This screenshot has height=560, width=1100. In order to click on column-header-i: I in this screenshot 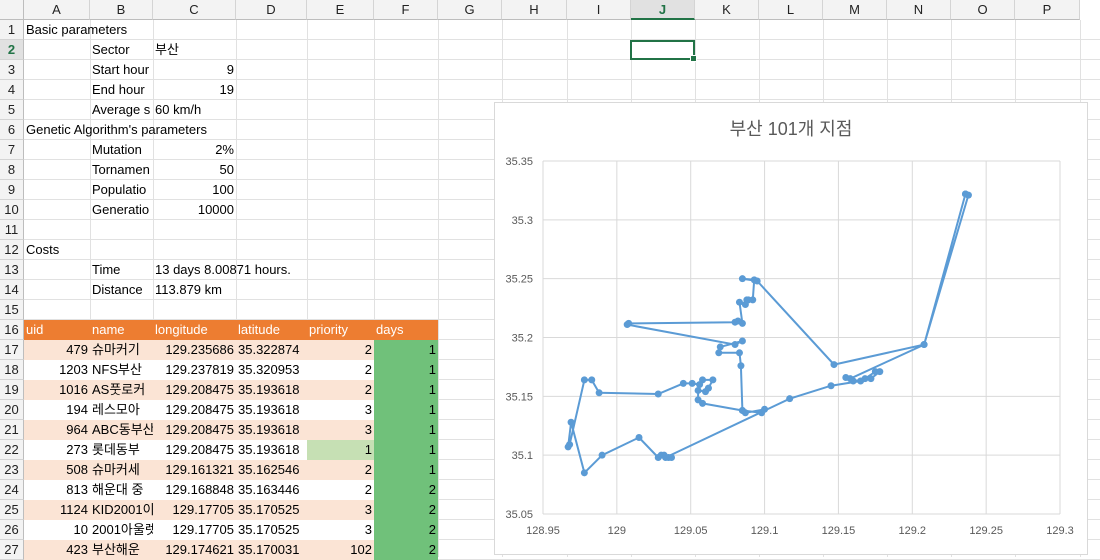, I will do `click(599, 10)`.